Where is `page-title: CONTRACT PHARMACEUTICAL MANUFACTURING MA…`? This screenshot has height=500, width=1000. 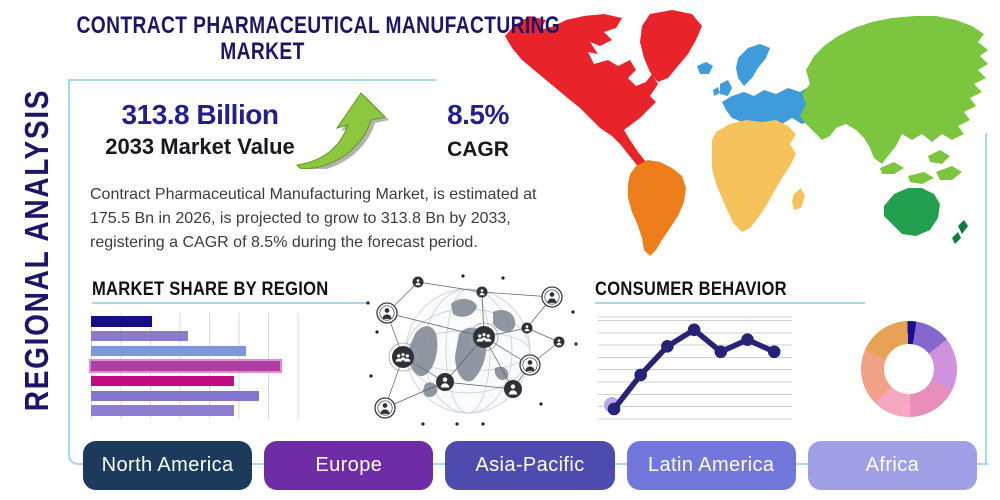
page-title: CONTRACT PHARMACEUTICAL MANUFACTURING MA… is located at coordinates (318, 38).